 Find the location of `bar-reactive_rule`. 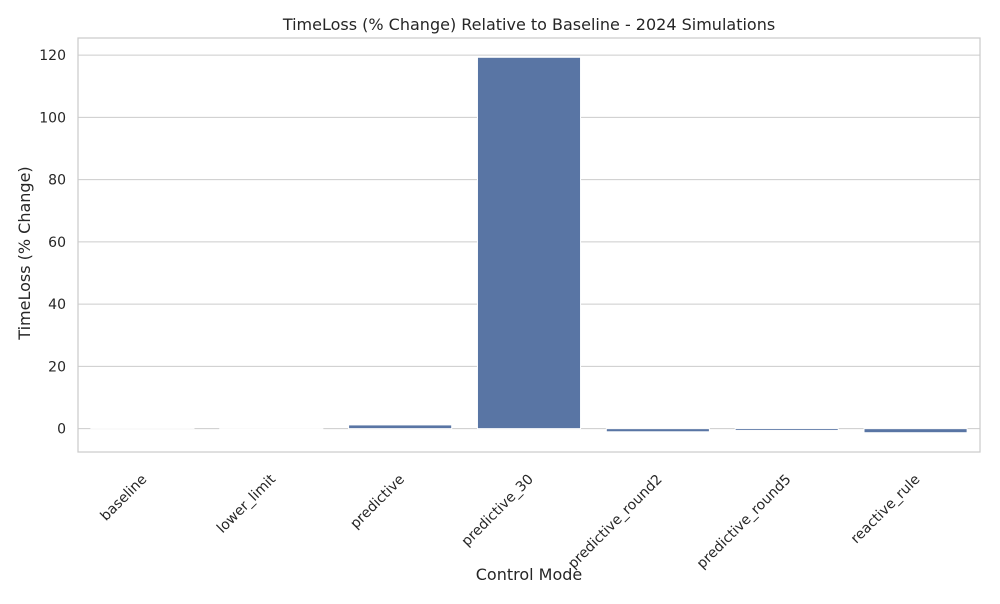

bar-reactive_rule is located at coordinates (915, 431).